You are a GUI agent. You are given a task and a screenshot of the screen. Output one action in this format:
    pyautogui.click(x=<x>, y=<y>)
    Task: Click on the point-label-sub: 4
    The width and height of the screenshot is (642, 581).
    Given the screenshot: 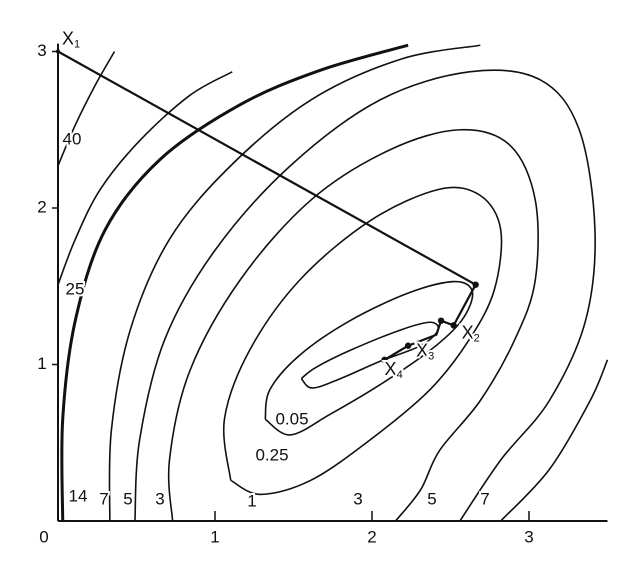 What is the action you would take?
    pyautogui.click(x=400, y=375)
    